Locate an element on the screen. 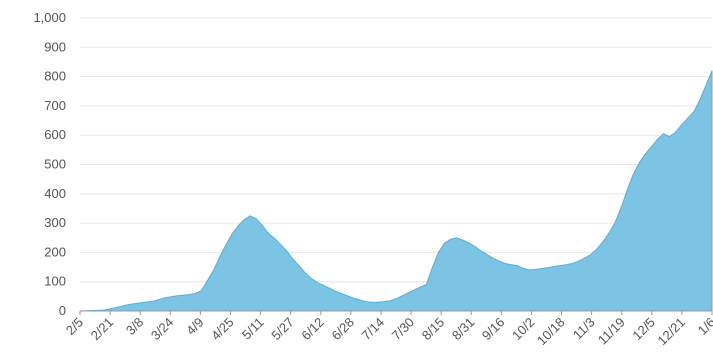 The height and width of the screenshot is (359, 713). y-tick-label: 300 is located at coordinates (55, 222).